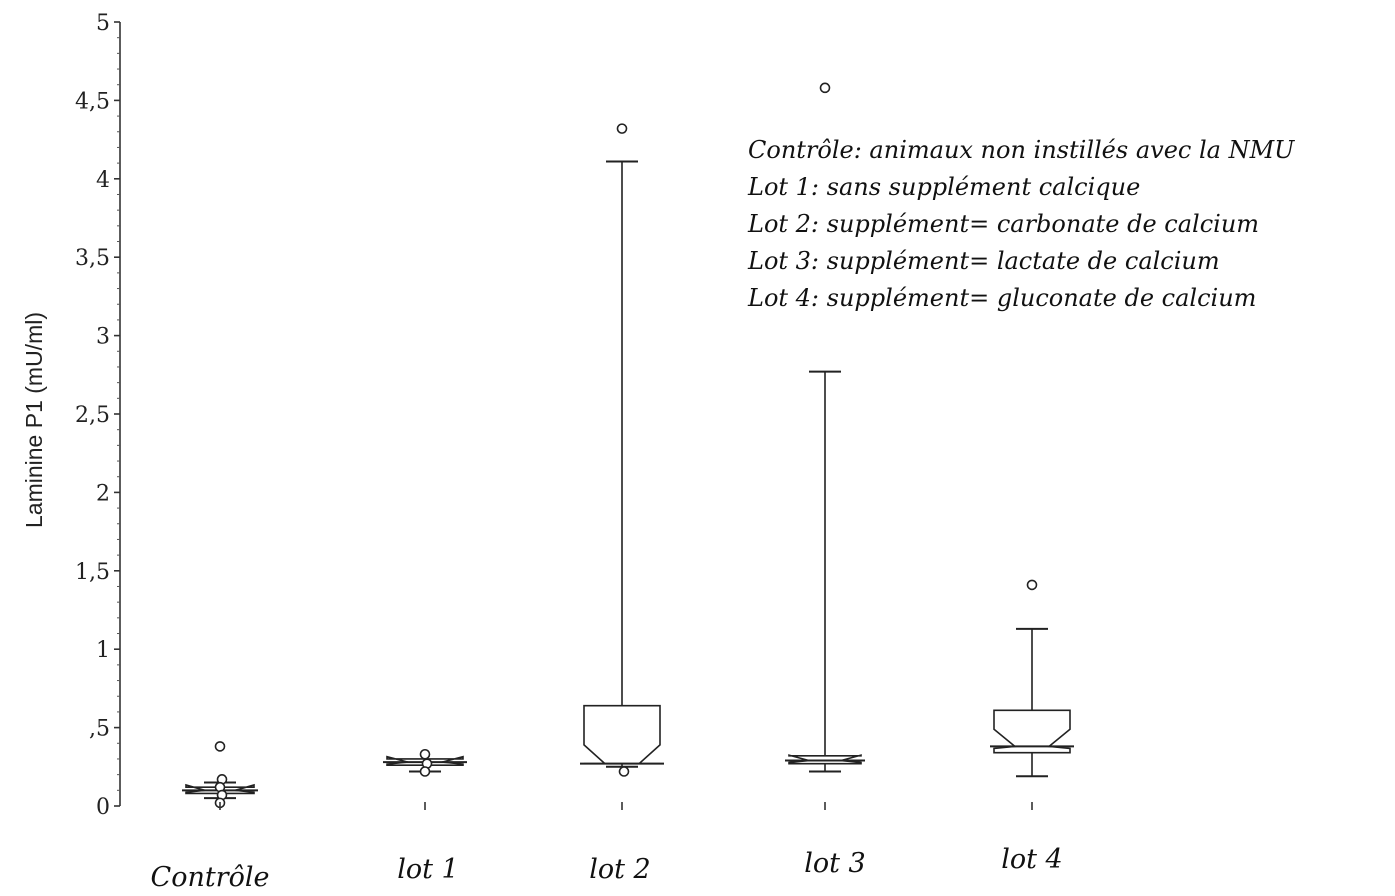 The height and width of the screenshot is (896, 1395). What do you see at coordinates (103, 650) in the screenshot?
I see `y-tick-label-2: 1` at bounding box center [103, 650].